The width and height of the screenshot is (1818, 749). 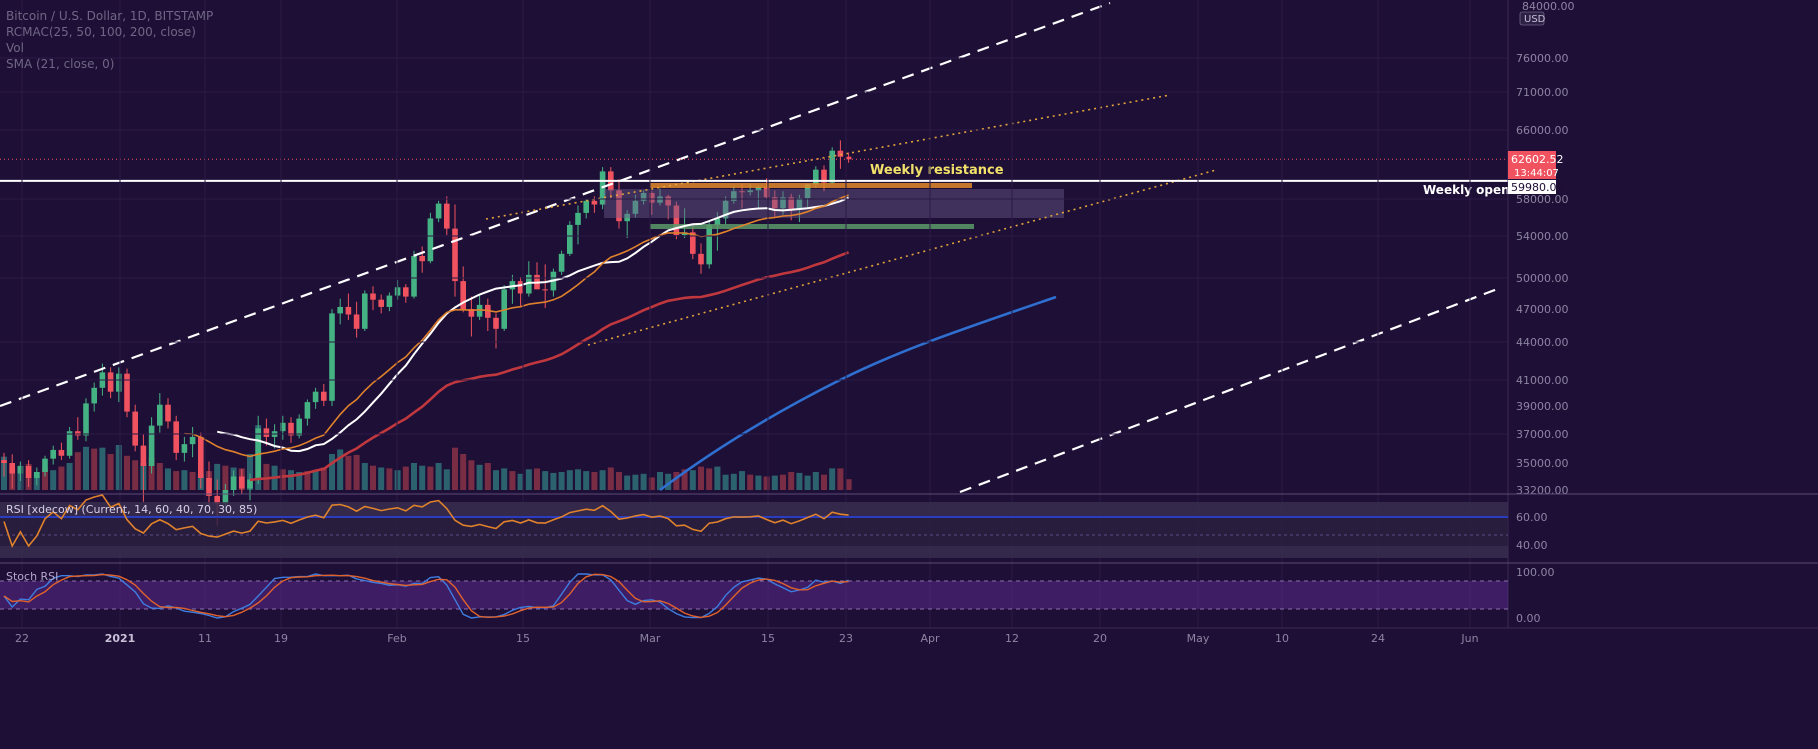 What do you see at coordinates (1466, 190) in the screenshot?
I see `weekly-open-label: Weekly open` at bounding box center [1466, 190].